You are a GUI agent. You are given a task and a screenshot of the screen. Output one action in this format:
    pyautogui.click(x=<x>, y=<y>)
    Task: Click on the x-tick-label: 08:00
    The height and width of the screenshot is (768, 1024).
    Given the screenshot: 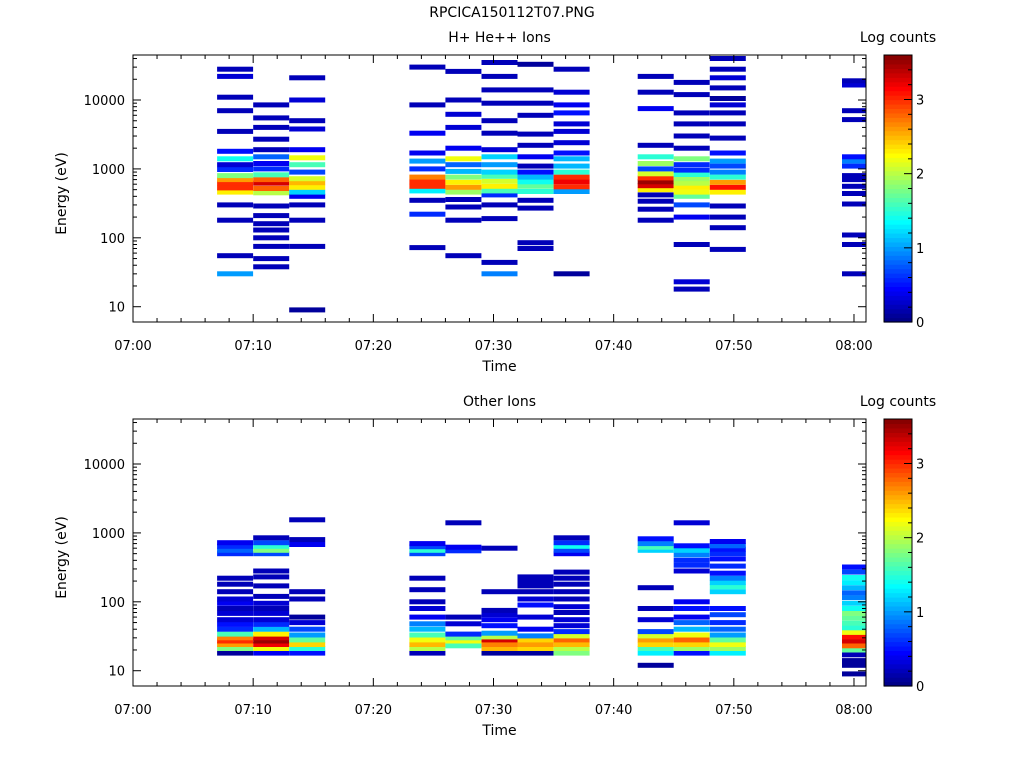 What is the action you would take?
    pyautogui.click(x=853, y=710)
    